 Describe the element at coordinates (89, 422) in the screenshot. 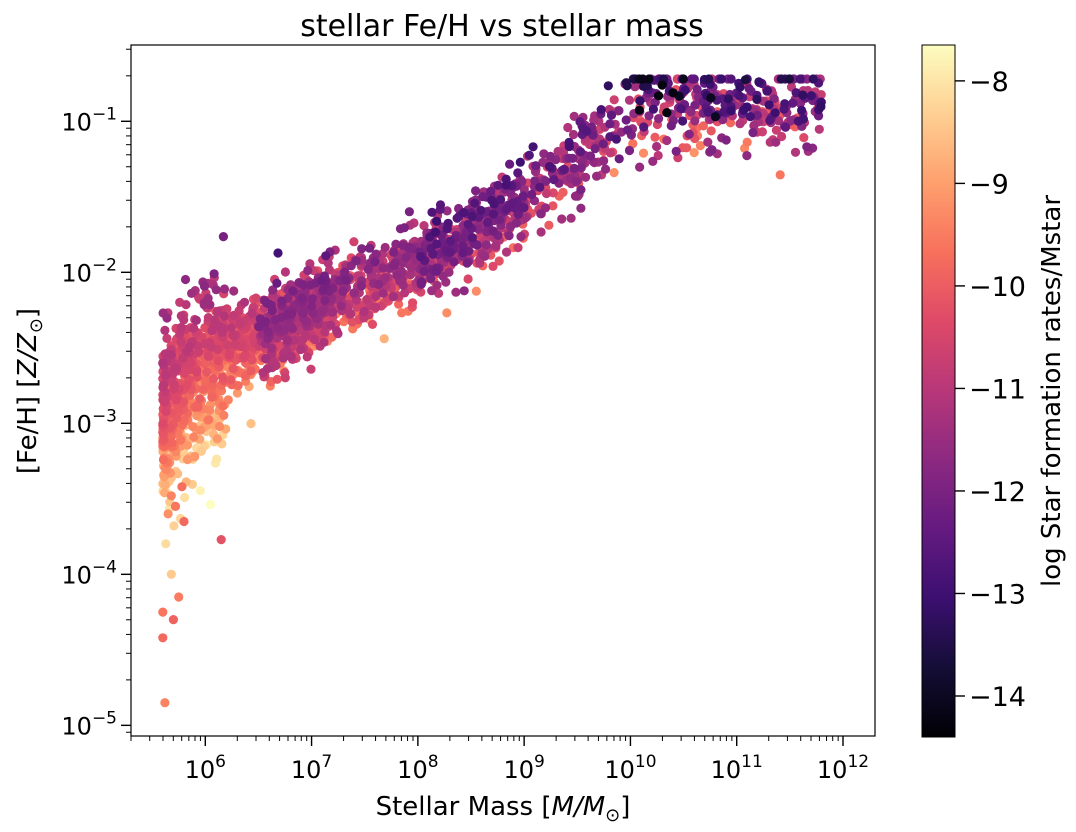

I see `y-tick-label: 10−3` at that location.